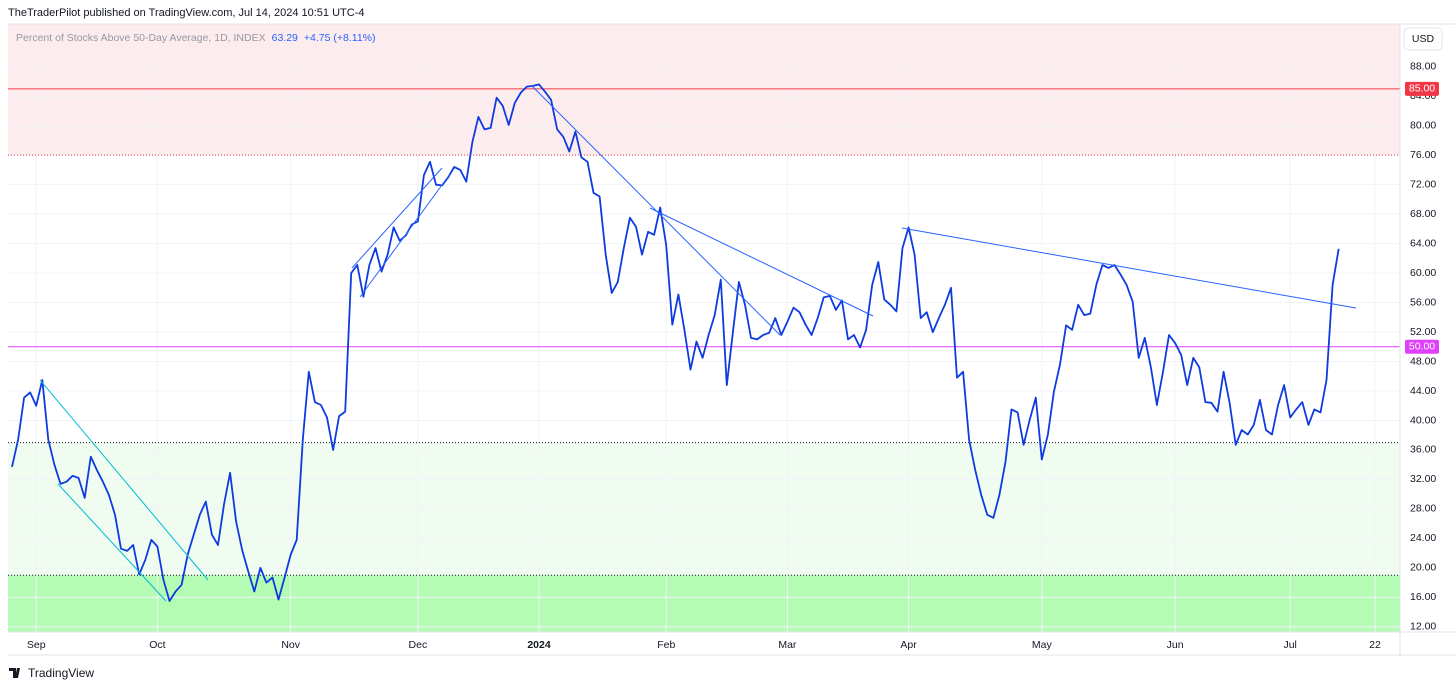  What do you see at coordinates (157, 645) in the screenshot?
I see `x-tick-label: Oct` at bounding box center [157, 645].